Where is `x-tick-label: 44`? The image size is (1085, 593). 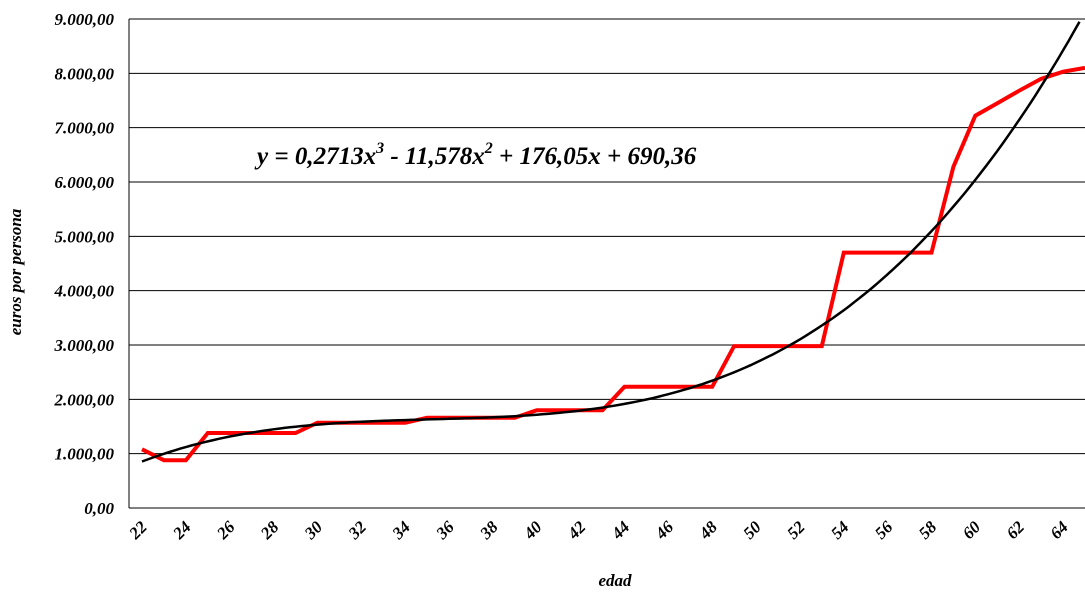
x-tick-label: 44 is located at coordinates (620, 530).